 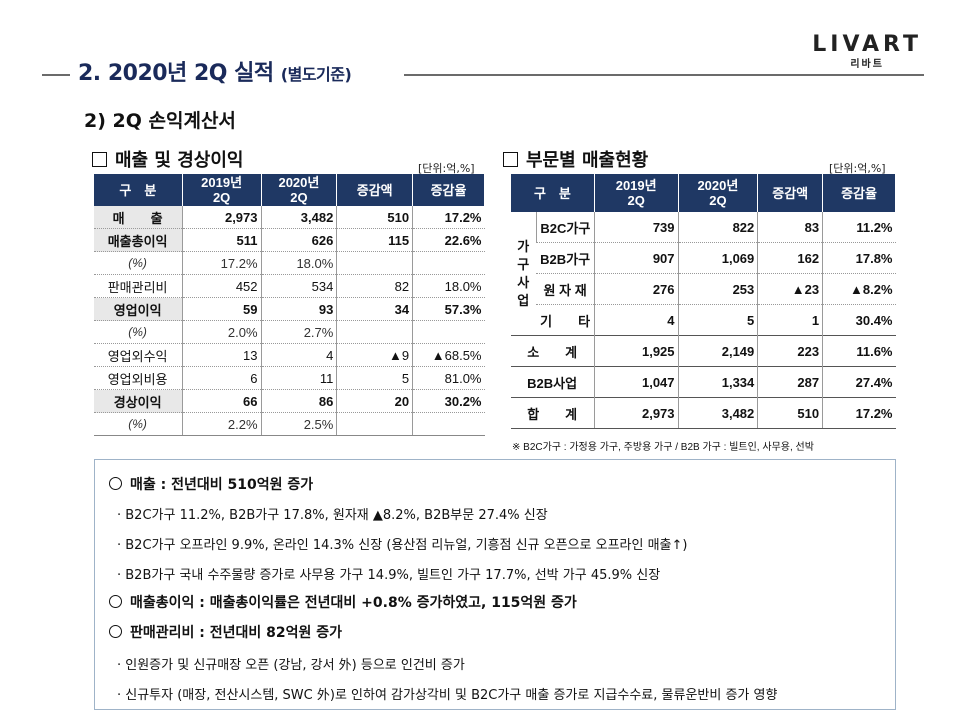 I want to click on value-2019: 1,047, so click(x=636, y=382).